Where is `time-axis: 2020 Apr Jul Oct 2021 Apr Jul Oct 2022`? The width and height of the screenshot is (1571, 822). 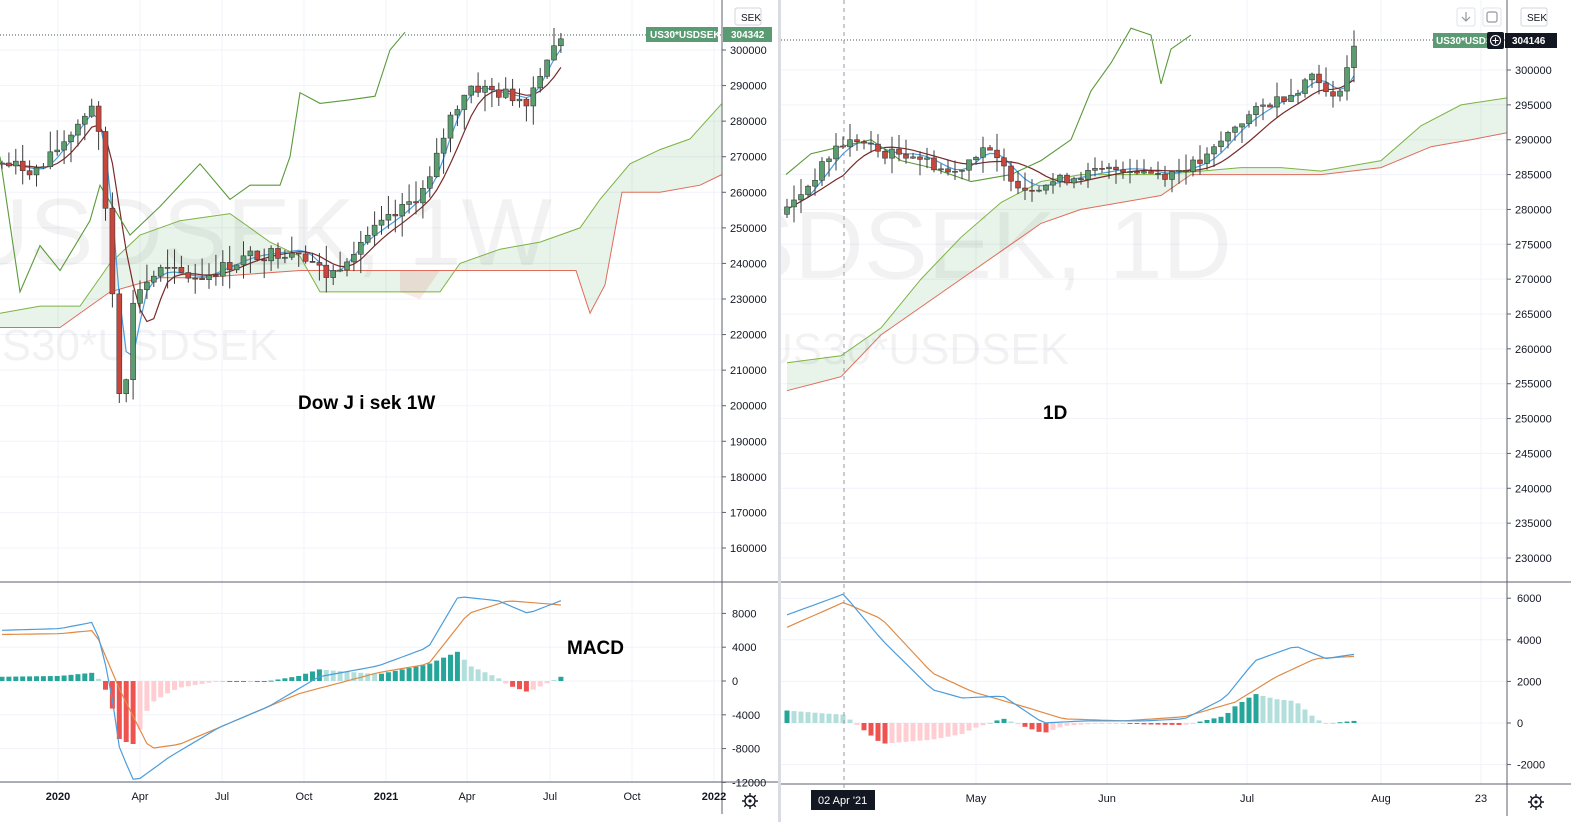 time-axis: 2020 Apr Jul Oct 2021 Apr Jul Oct 2022 is located at coordinates (386, 797).